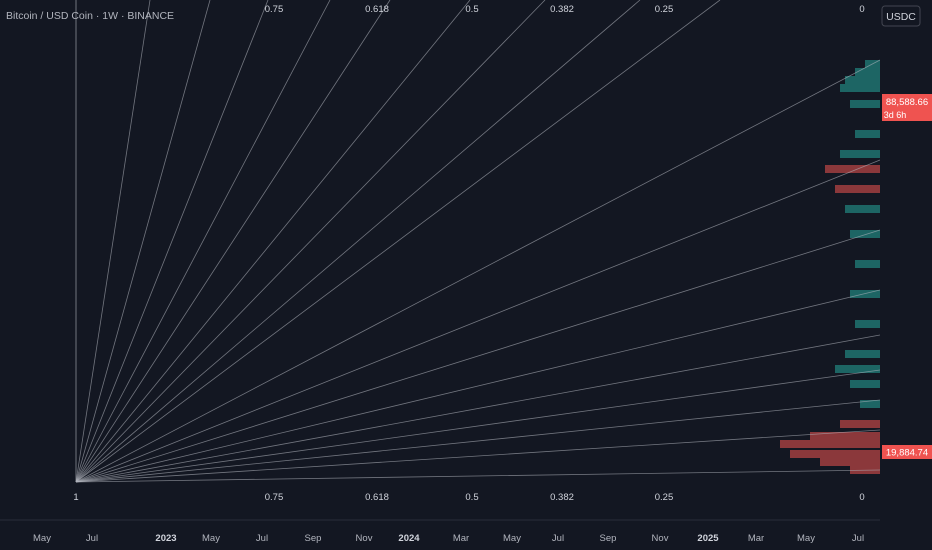 The width and height of the screenshot is (932, 550). I want to click on fan-ratio-label-bottom: 0.382, so click(562, 497).